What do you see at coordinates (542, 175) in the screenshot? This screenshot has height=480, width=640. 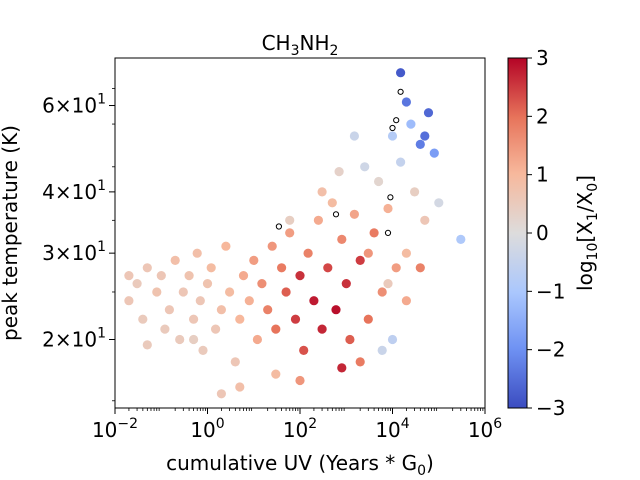 I see `colorbar-tick-label: 1` at bounding box center [542, 175].